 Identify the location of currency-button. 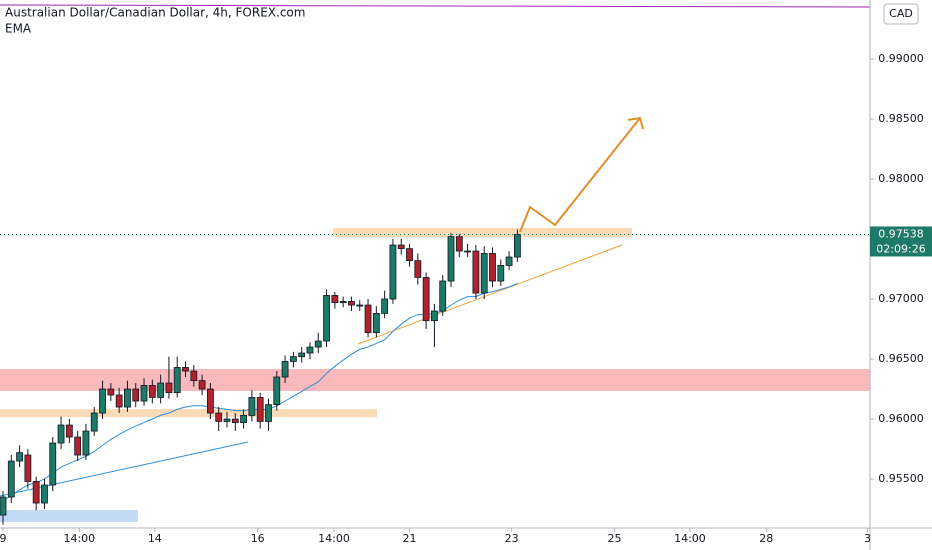
(901, 14).